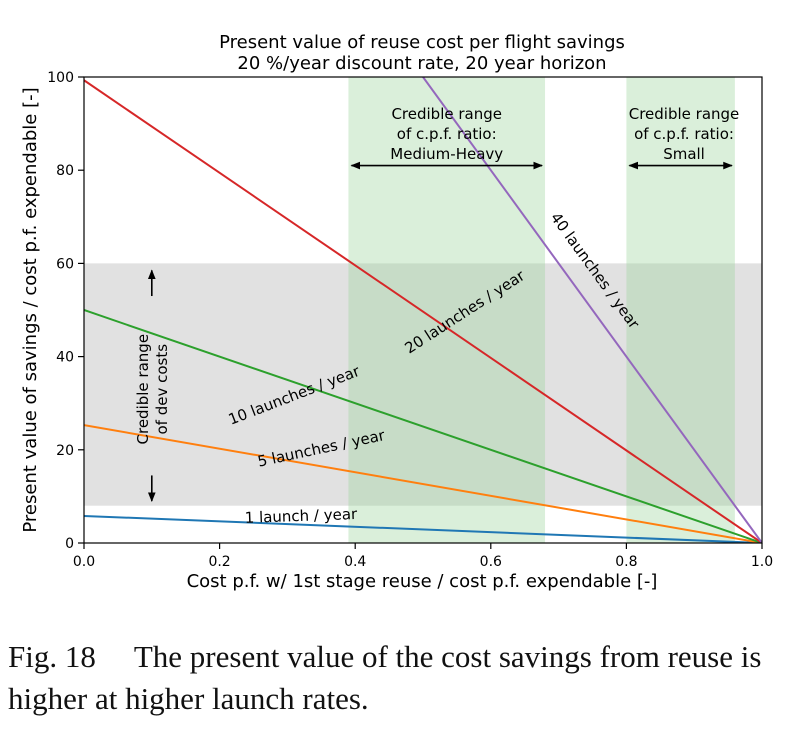 This screenshot has height=736, width=800. I want to click on y-tick-label-3: 60, so click(65, 264).